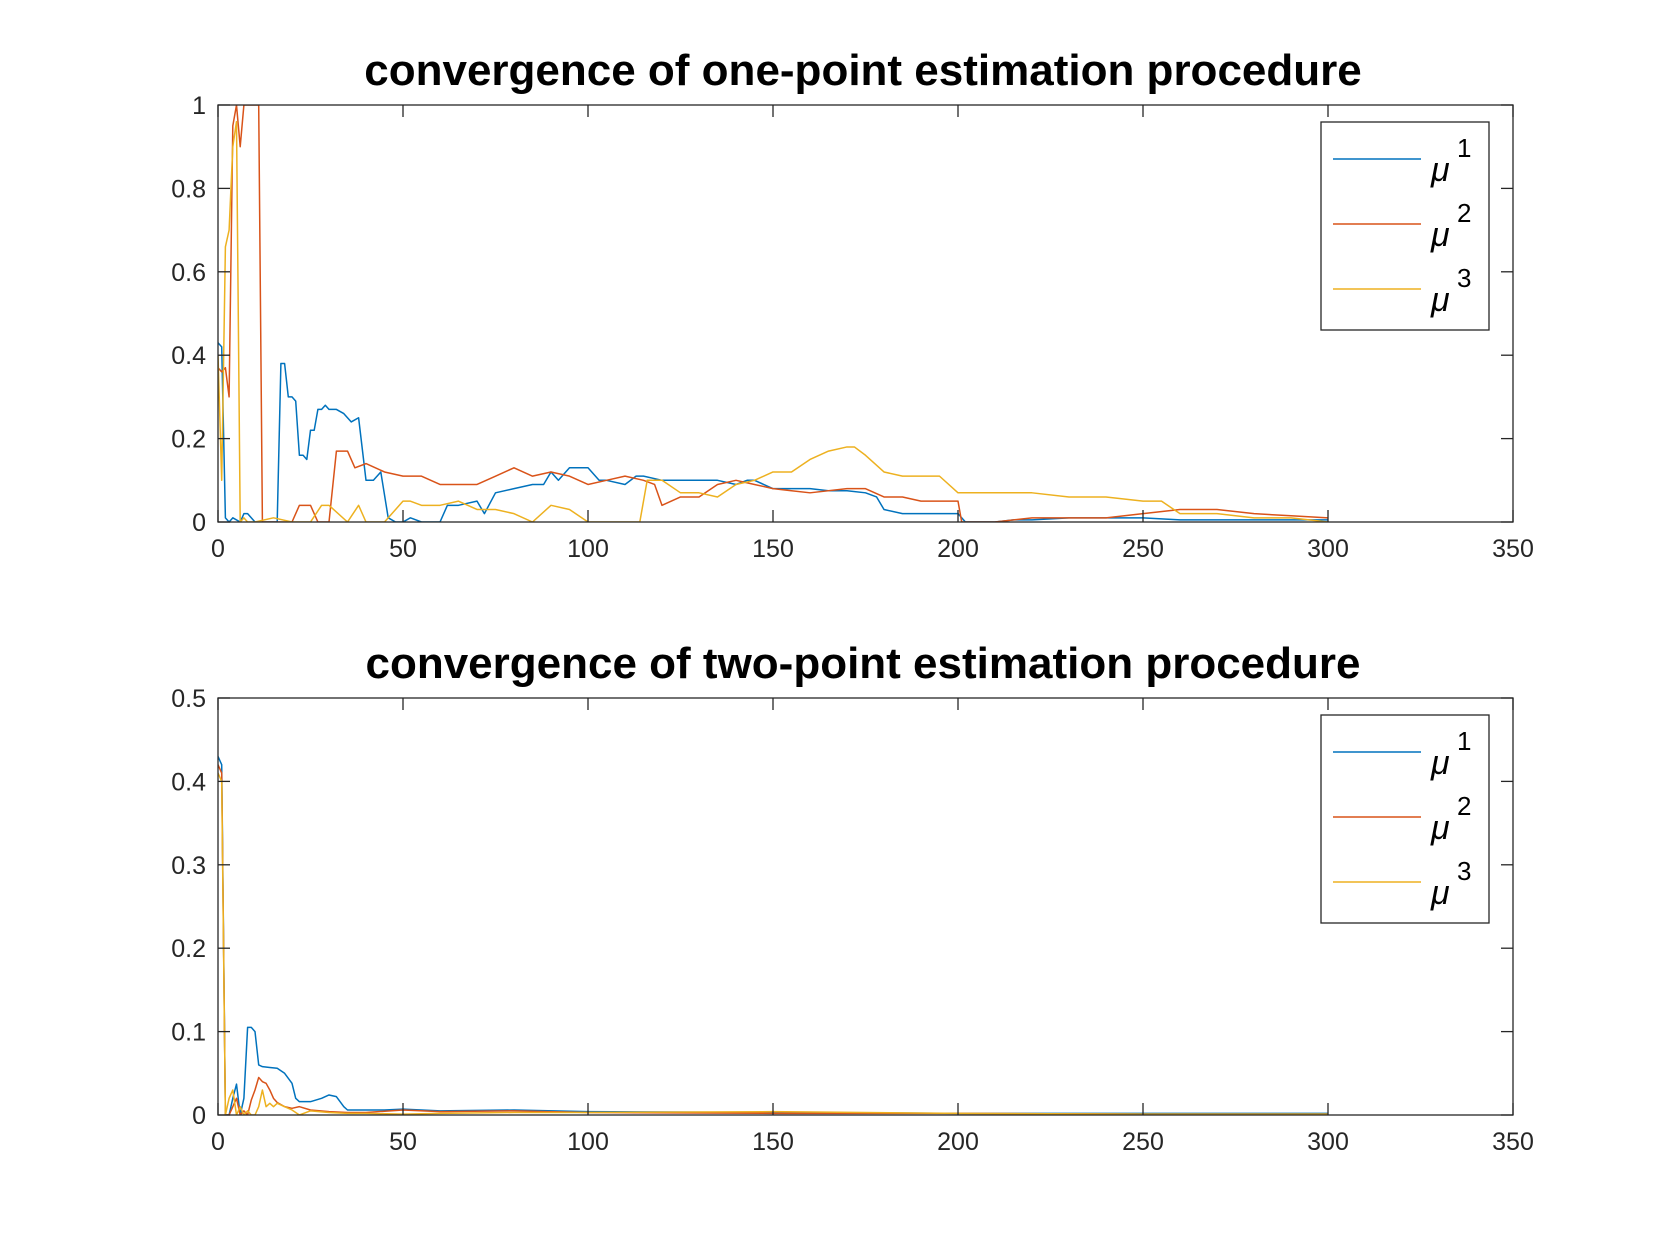 The height and width of the screenshot is (1246, 1661). I want to click on y-tick-label: 0.1, so click(188, 1033).